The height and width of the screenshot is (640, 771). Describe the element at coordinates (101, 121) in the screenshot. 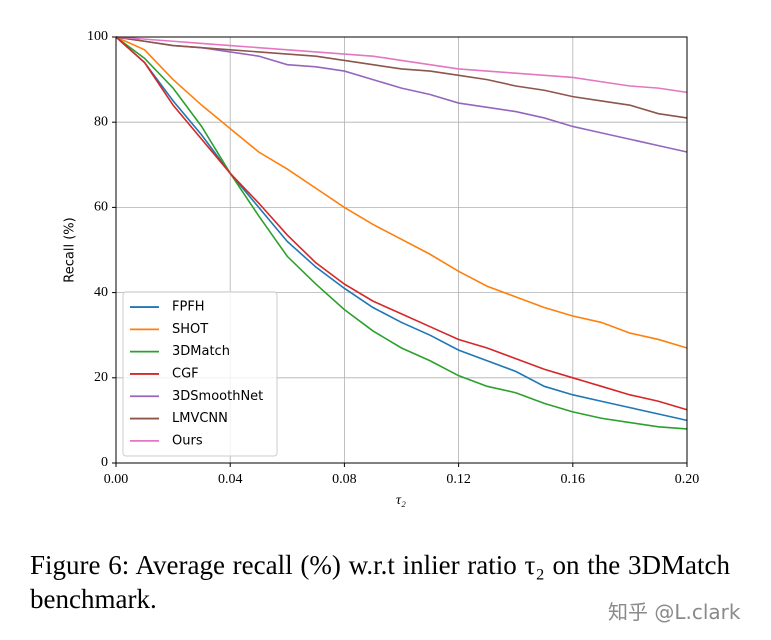

I see `y-tick-label: 80` at that location.